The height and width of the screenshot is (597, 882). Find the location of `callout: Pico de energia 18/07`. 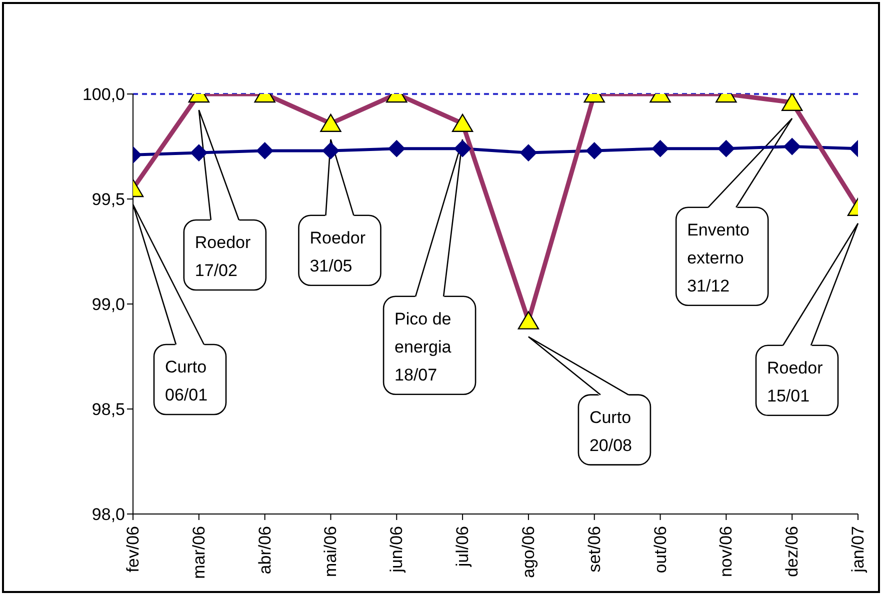

callout: Pico de energia 18/07 is located at coordinates (429, 267).